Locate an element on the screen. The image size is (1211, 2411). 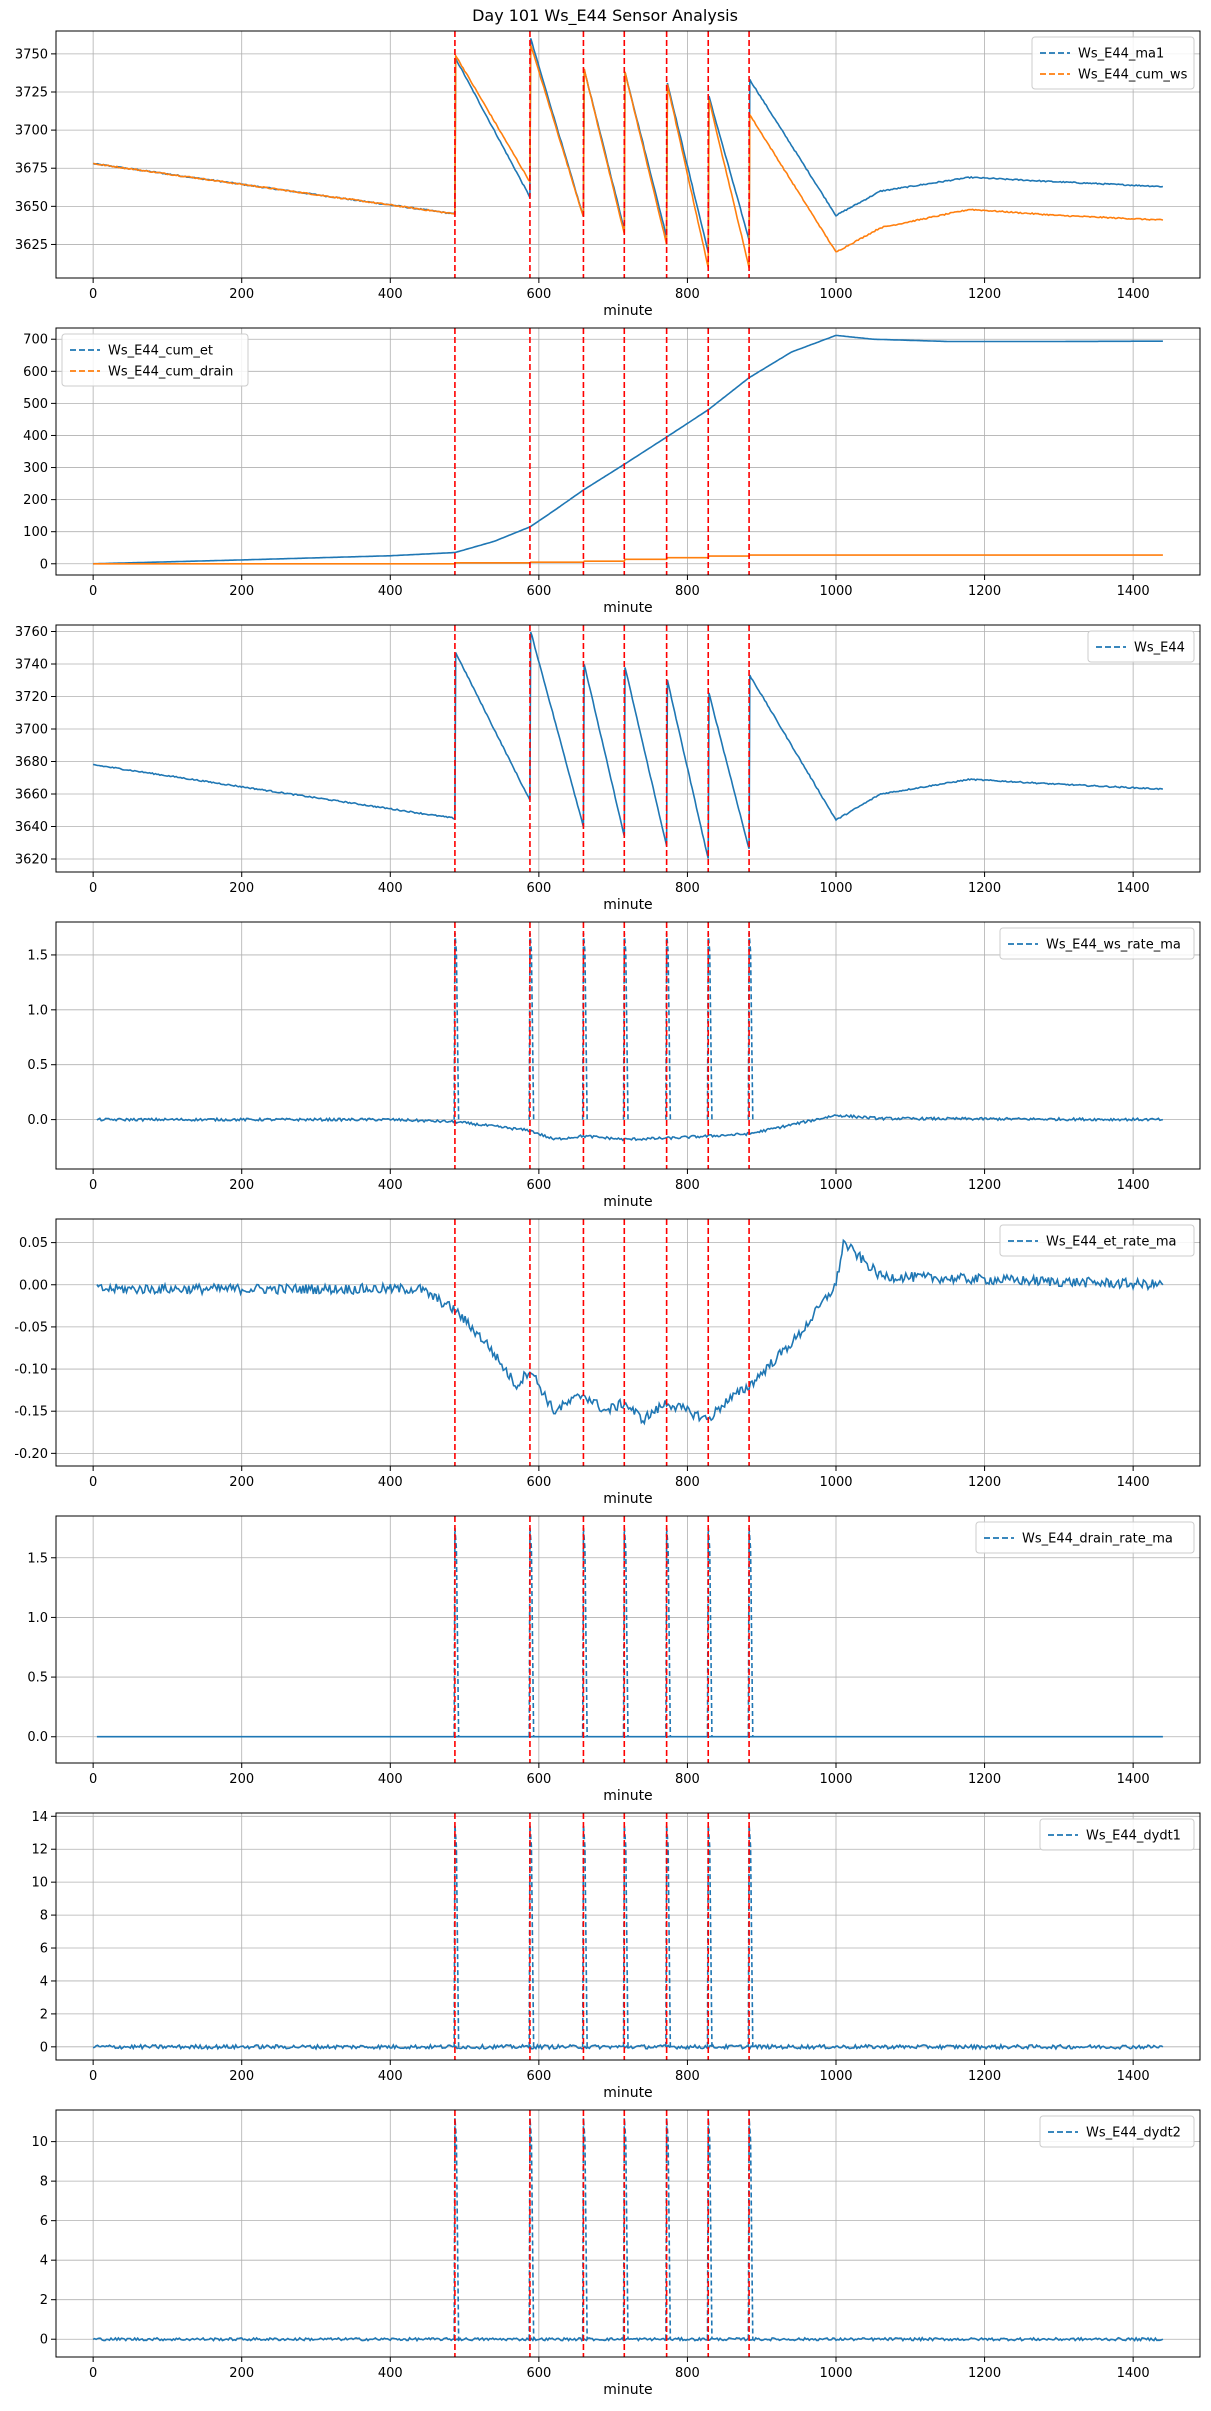
y-tick-label: -0.15 is located at coordinates (31, 1412).